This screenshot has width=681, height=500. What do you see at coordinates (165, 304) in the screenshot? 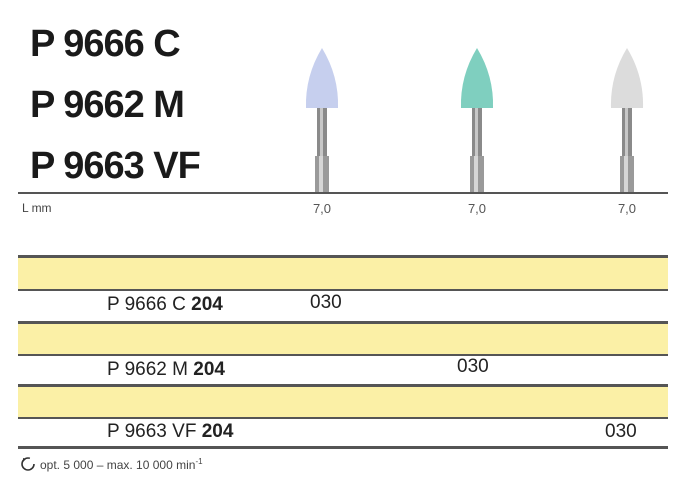
I see `table-row-code: P 9666 C 204` at bounding box center [165, 304].